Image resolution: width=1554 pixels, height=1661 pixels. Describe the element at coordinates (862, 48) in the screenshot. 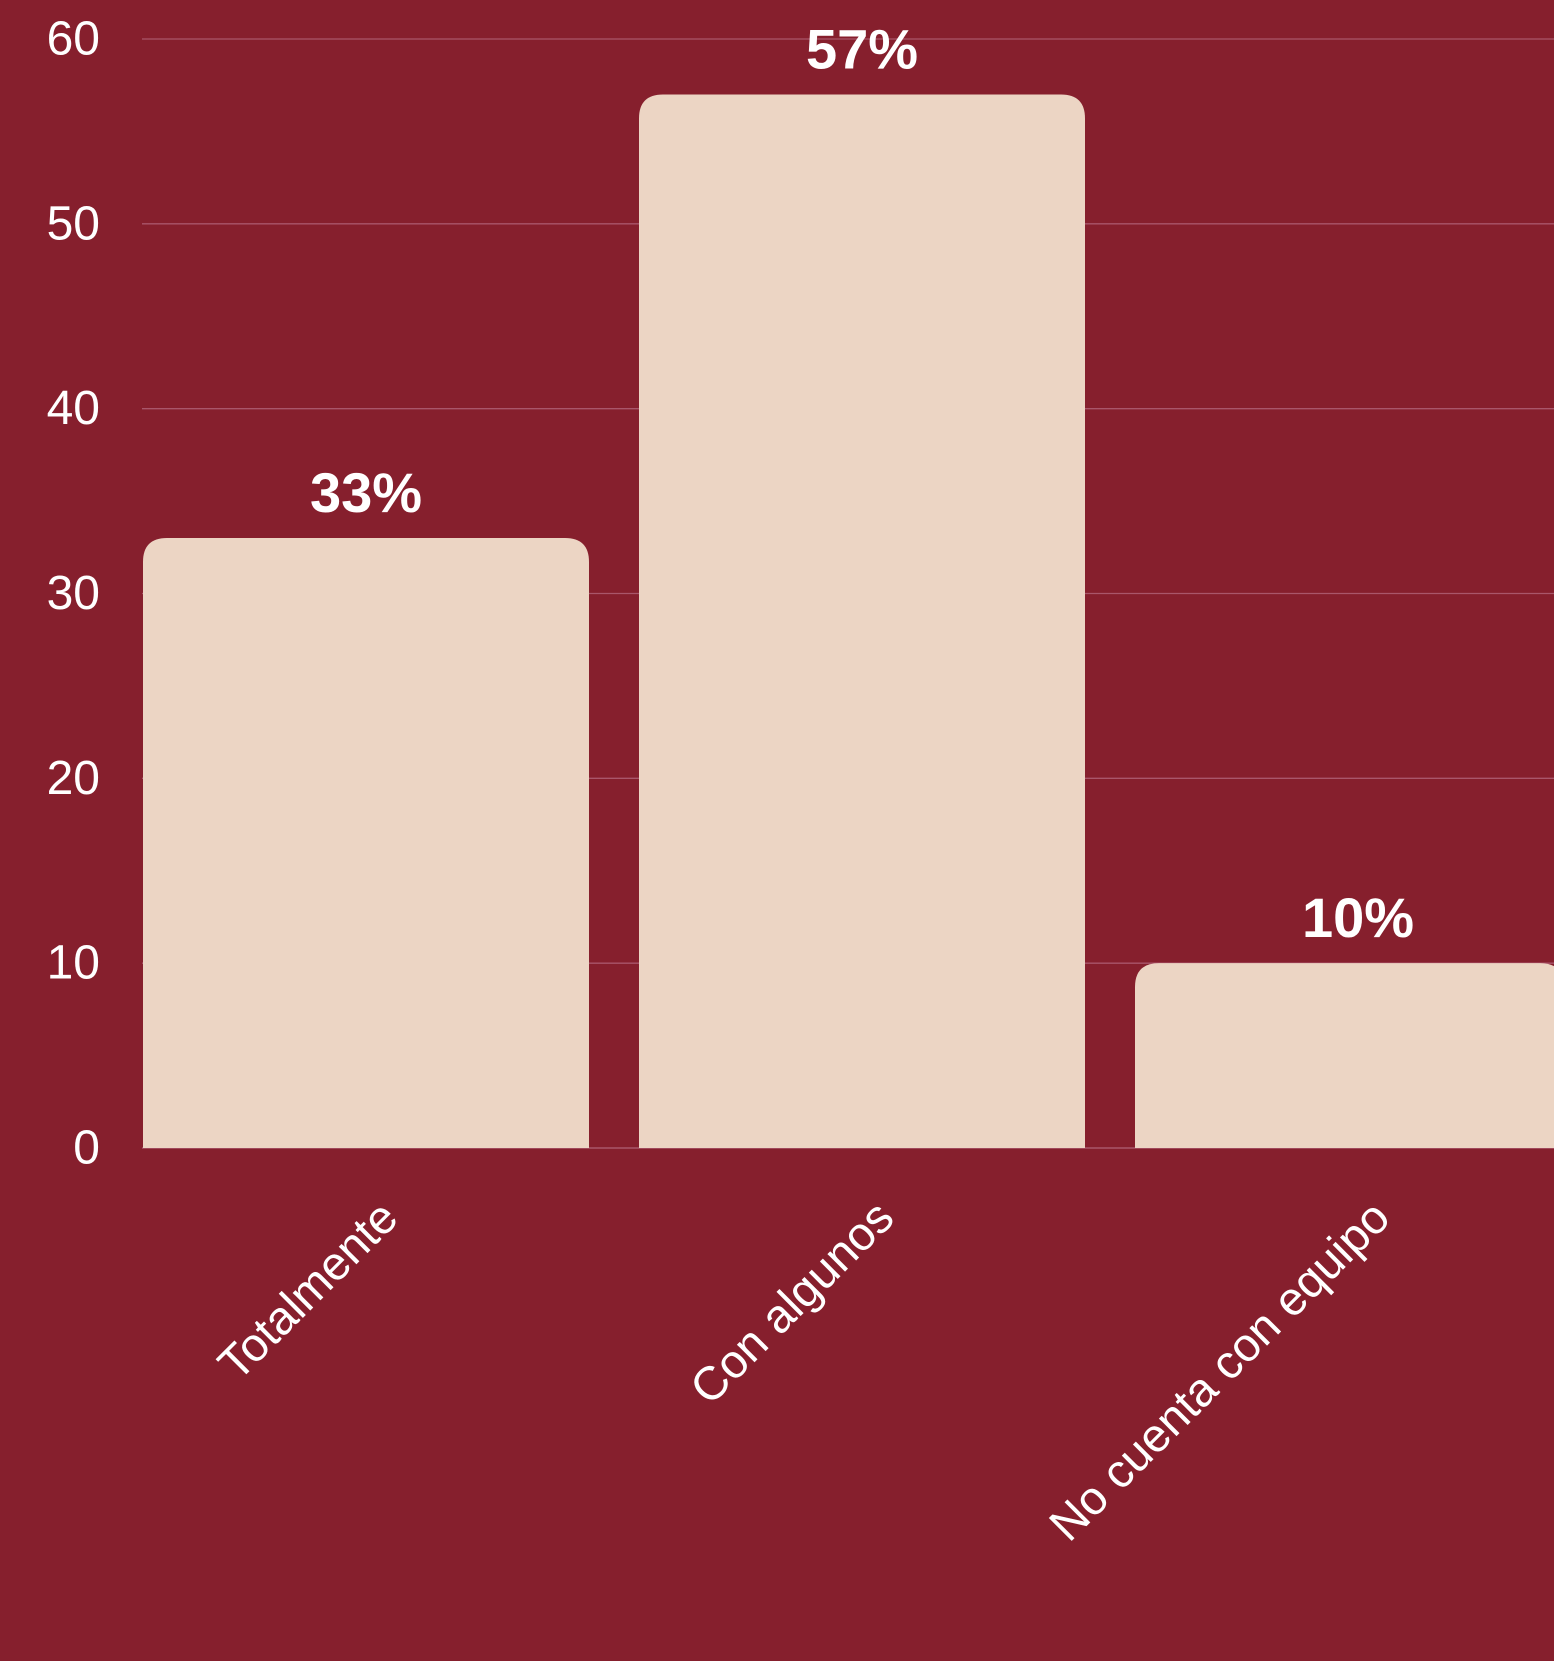

I see `bar-value-label: 57%` at that location.